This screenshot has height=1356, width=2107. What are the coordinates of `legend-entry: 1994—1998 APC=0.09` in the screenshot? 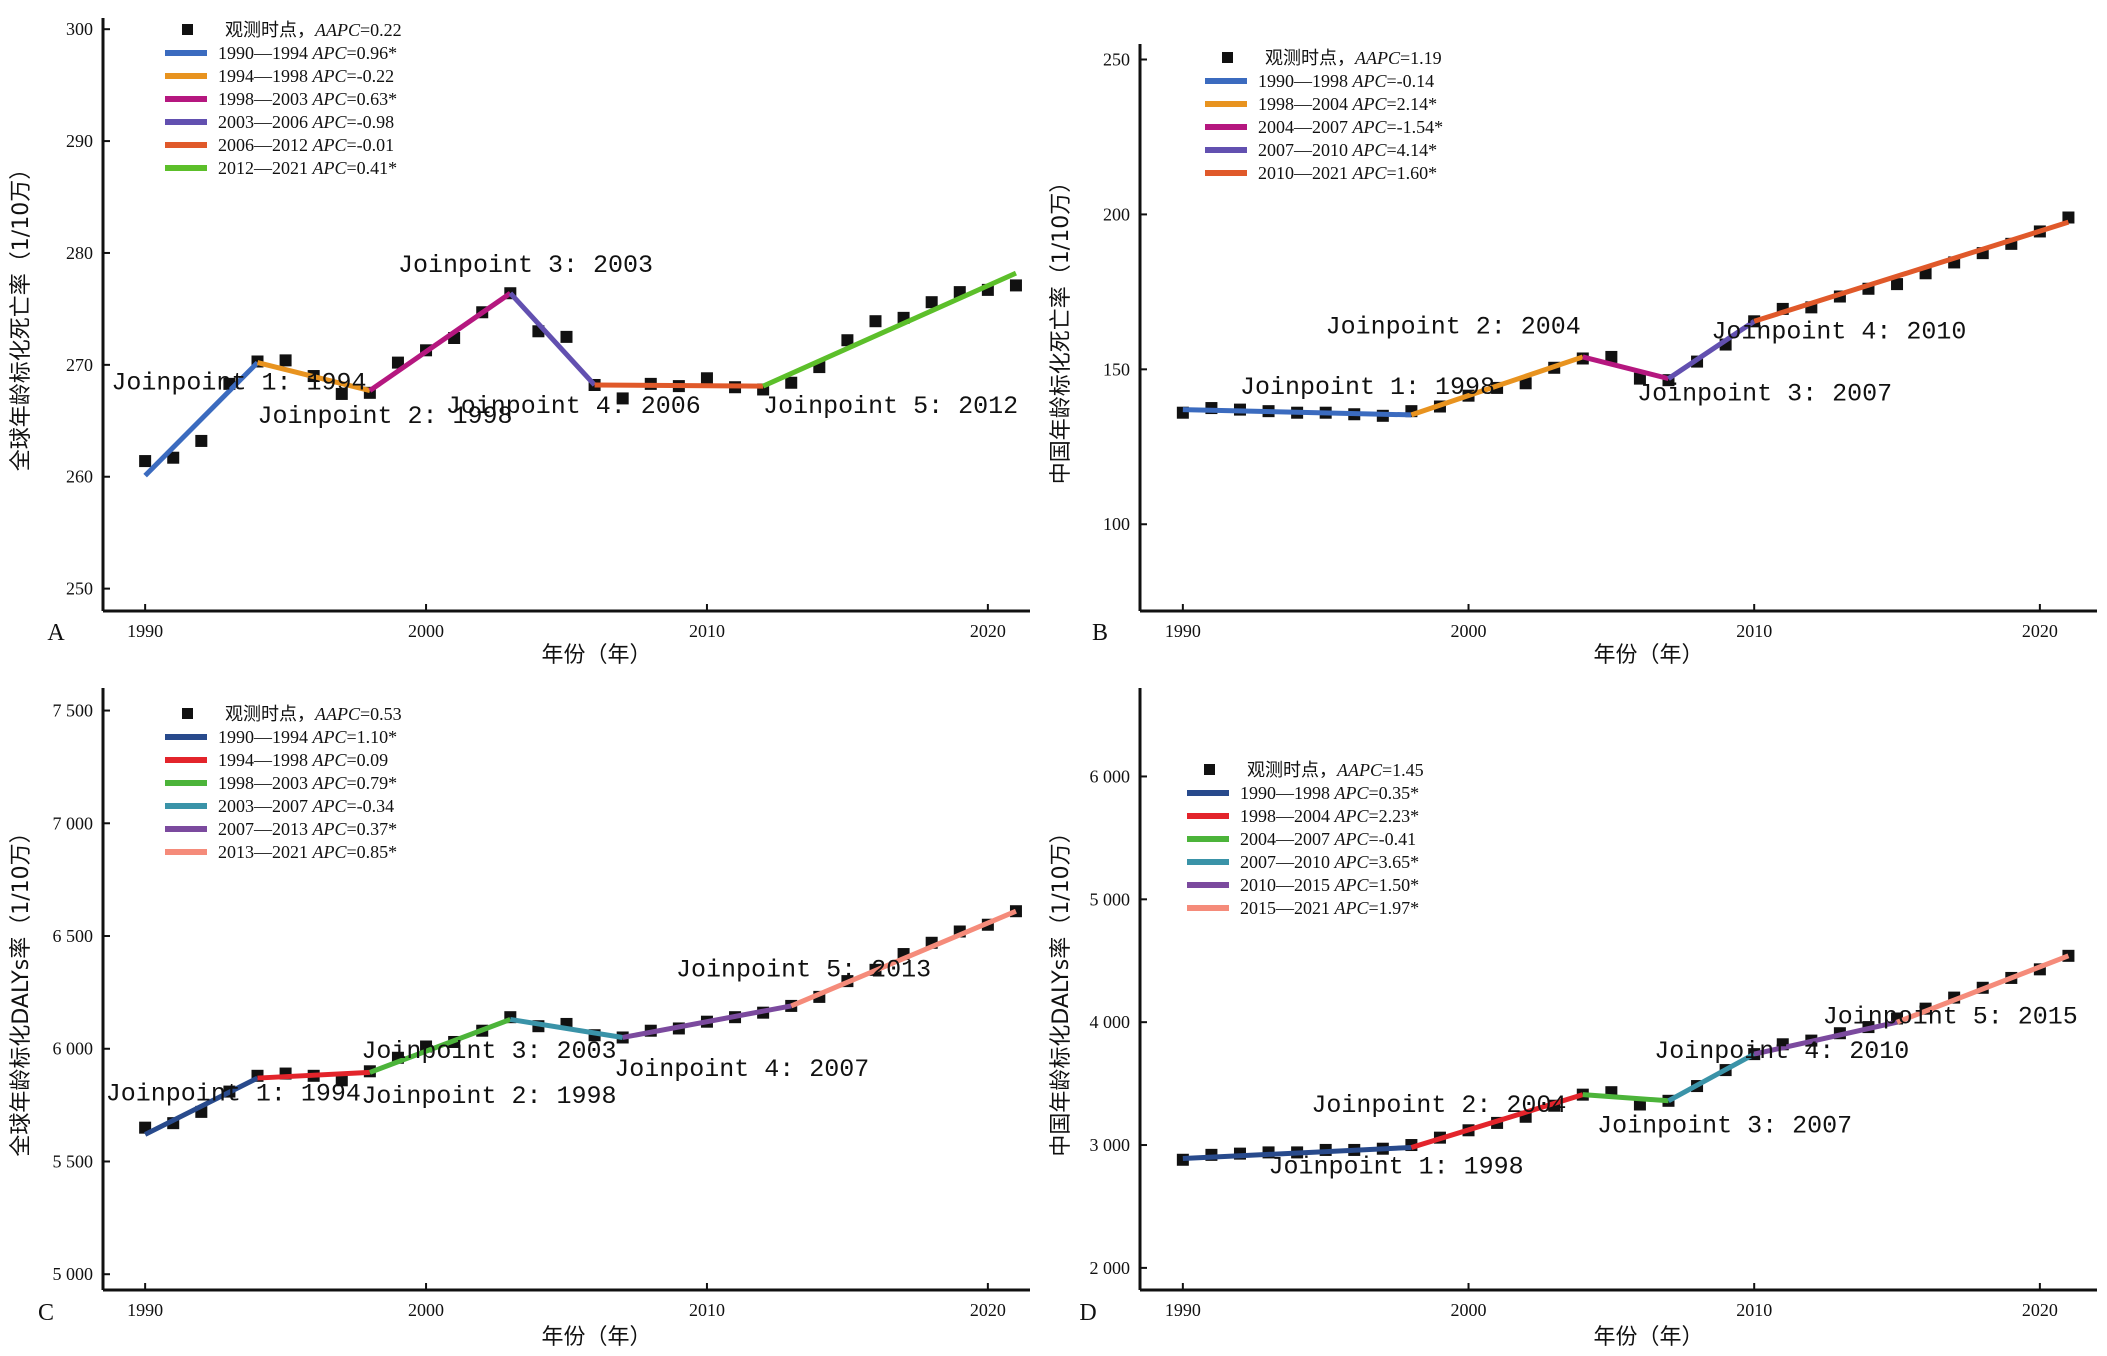 It's located at (303, 760).